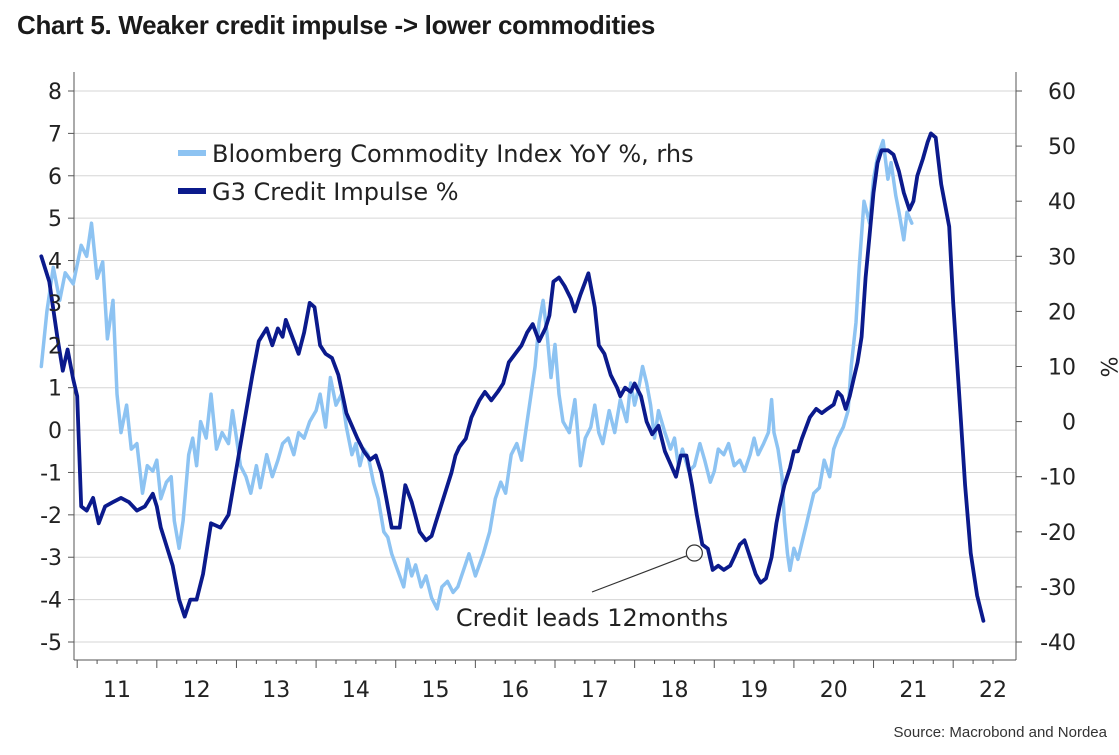 Image resolution: width=1119 pixels, height=755 pixels. Describe the element at coordinates (55, 92) in the screenshot. I see `left-tick-label: 8` at that location.